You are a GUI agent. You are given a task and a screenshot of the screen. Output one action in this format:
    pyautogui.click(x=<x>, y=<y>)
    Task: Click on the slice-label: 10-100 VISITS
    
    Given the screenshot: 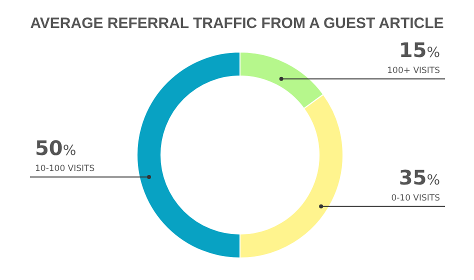 What is the action you would take?
    pyautogui.click(x=65, y=169)
    